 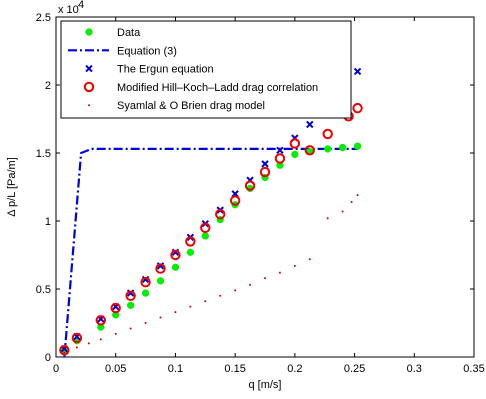 What do you see at coordinates (48, 86) in the screenshot?
I see `y-tick-label: 2` at bounding box center [48, 86].